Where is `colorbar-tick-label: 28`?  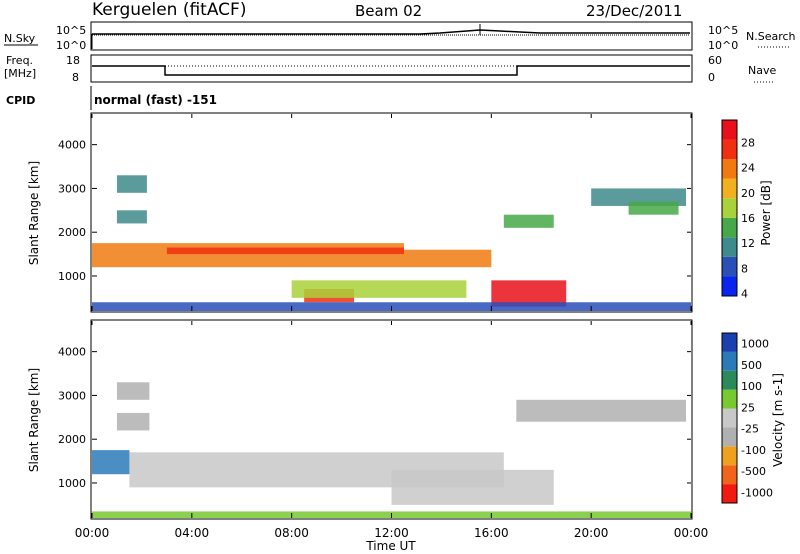
colorbar-tick-label: 28 is located at coordinates (748, 143).